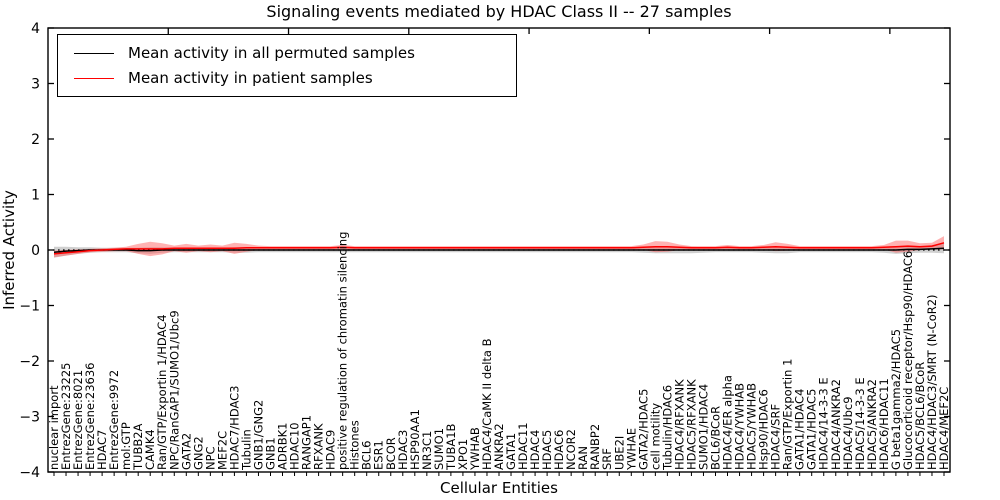 This screenshot has width=1000, height=500. I want to click on x-entity-label: Histones, so click(355, 445).